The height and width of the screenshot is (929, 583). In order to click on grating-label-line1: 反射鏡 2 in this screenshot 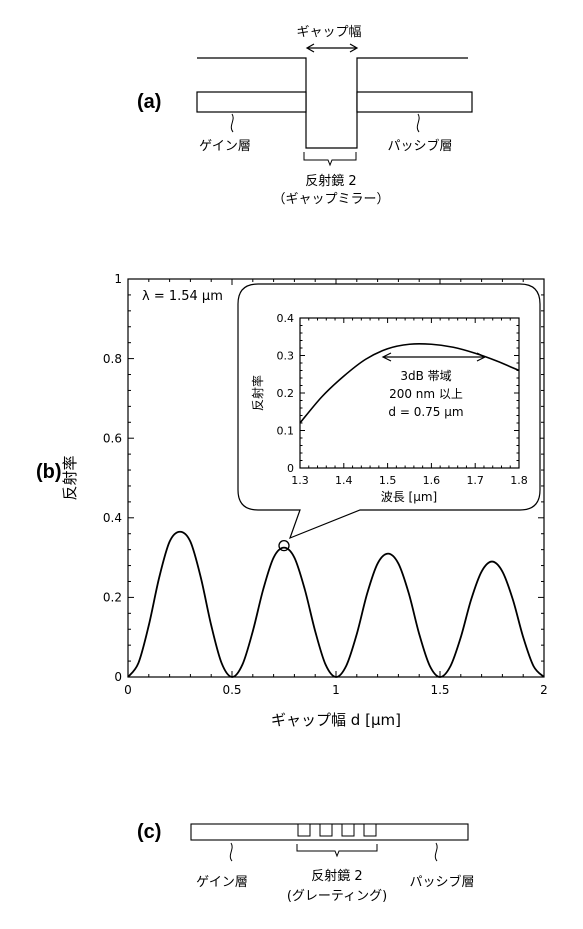, I will do `click(336, 876)`.